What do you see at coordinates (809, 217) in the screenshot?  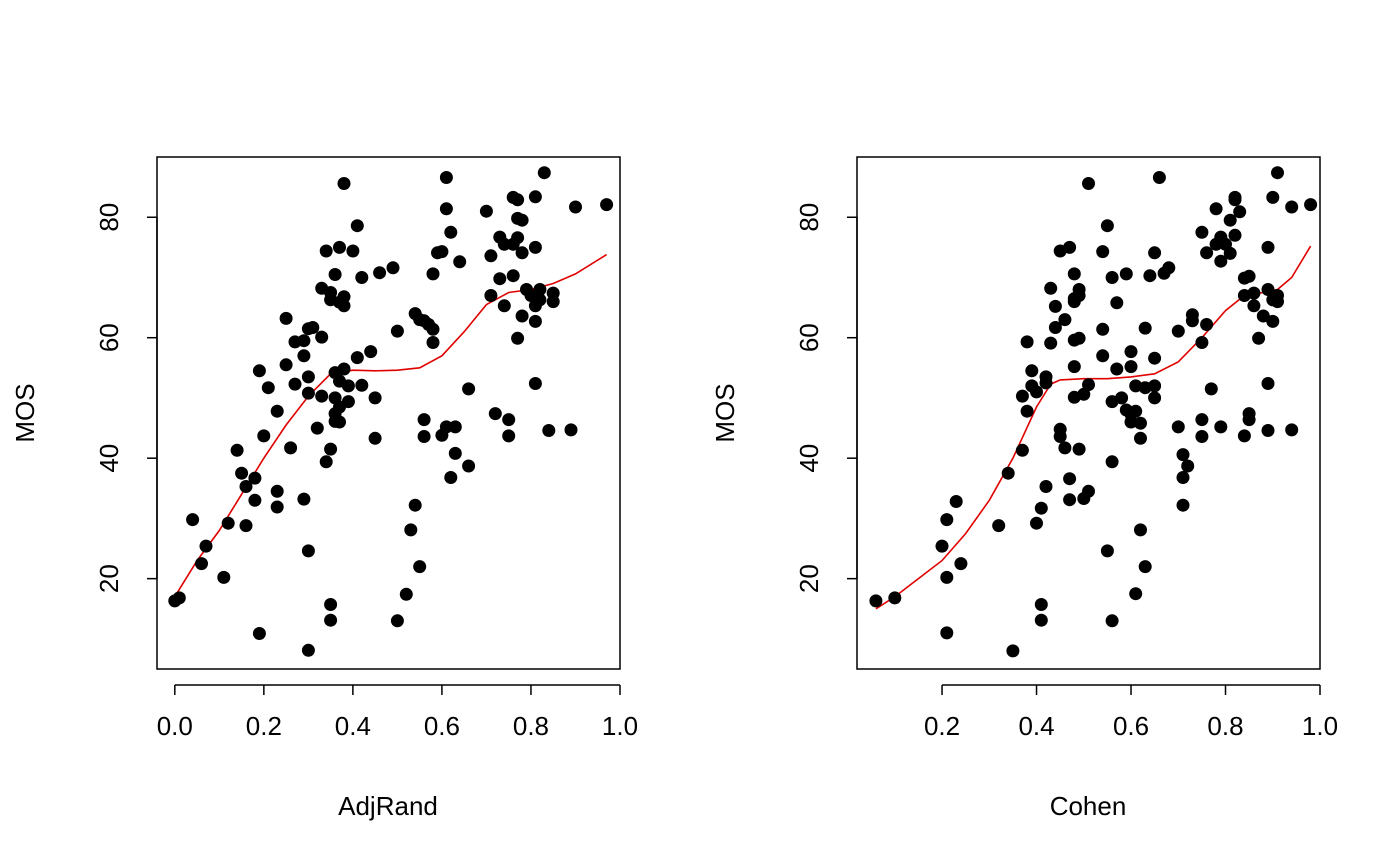 I see `y-tick-label: 80` at bounding box center [809, 217].